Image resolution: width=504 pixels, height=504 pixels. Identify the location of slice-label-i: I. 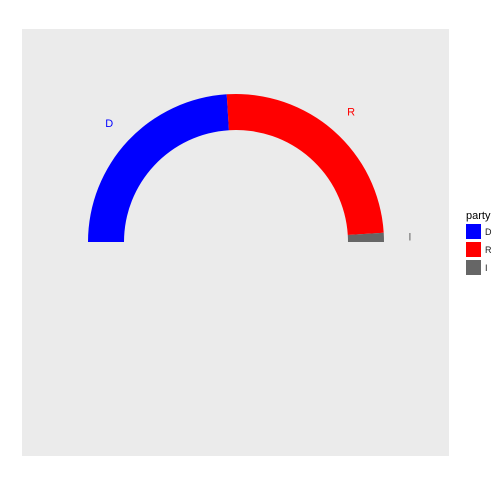
(409, 238).